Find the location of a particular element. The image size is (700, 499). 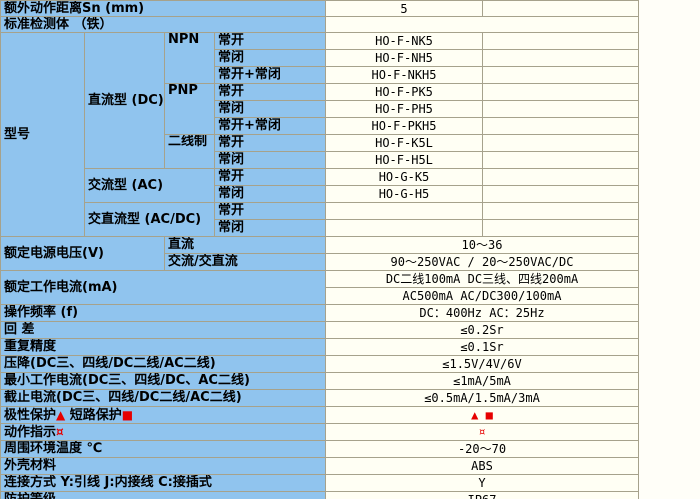

model-number: HO-F-NKH5 is located at coordinates (404, 75).